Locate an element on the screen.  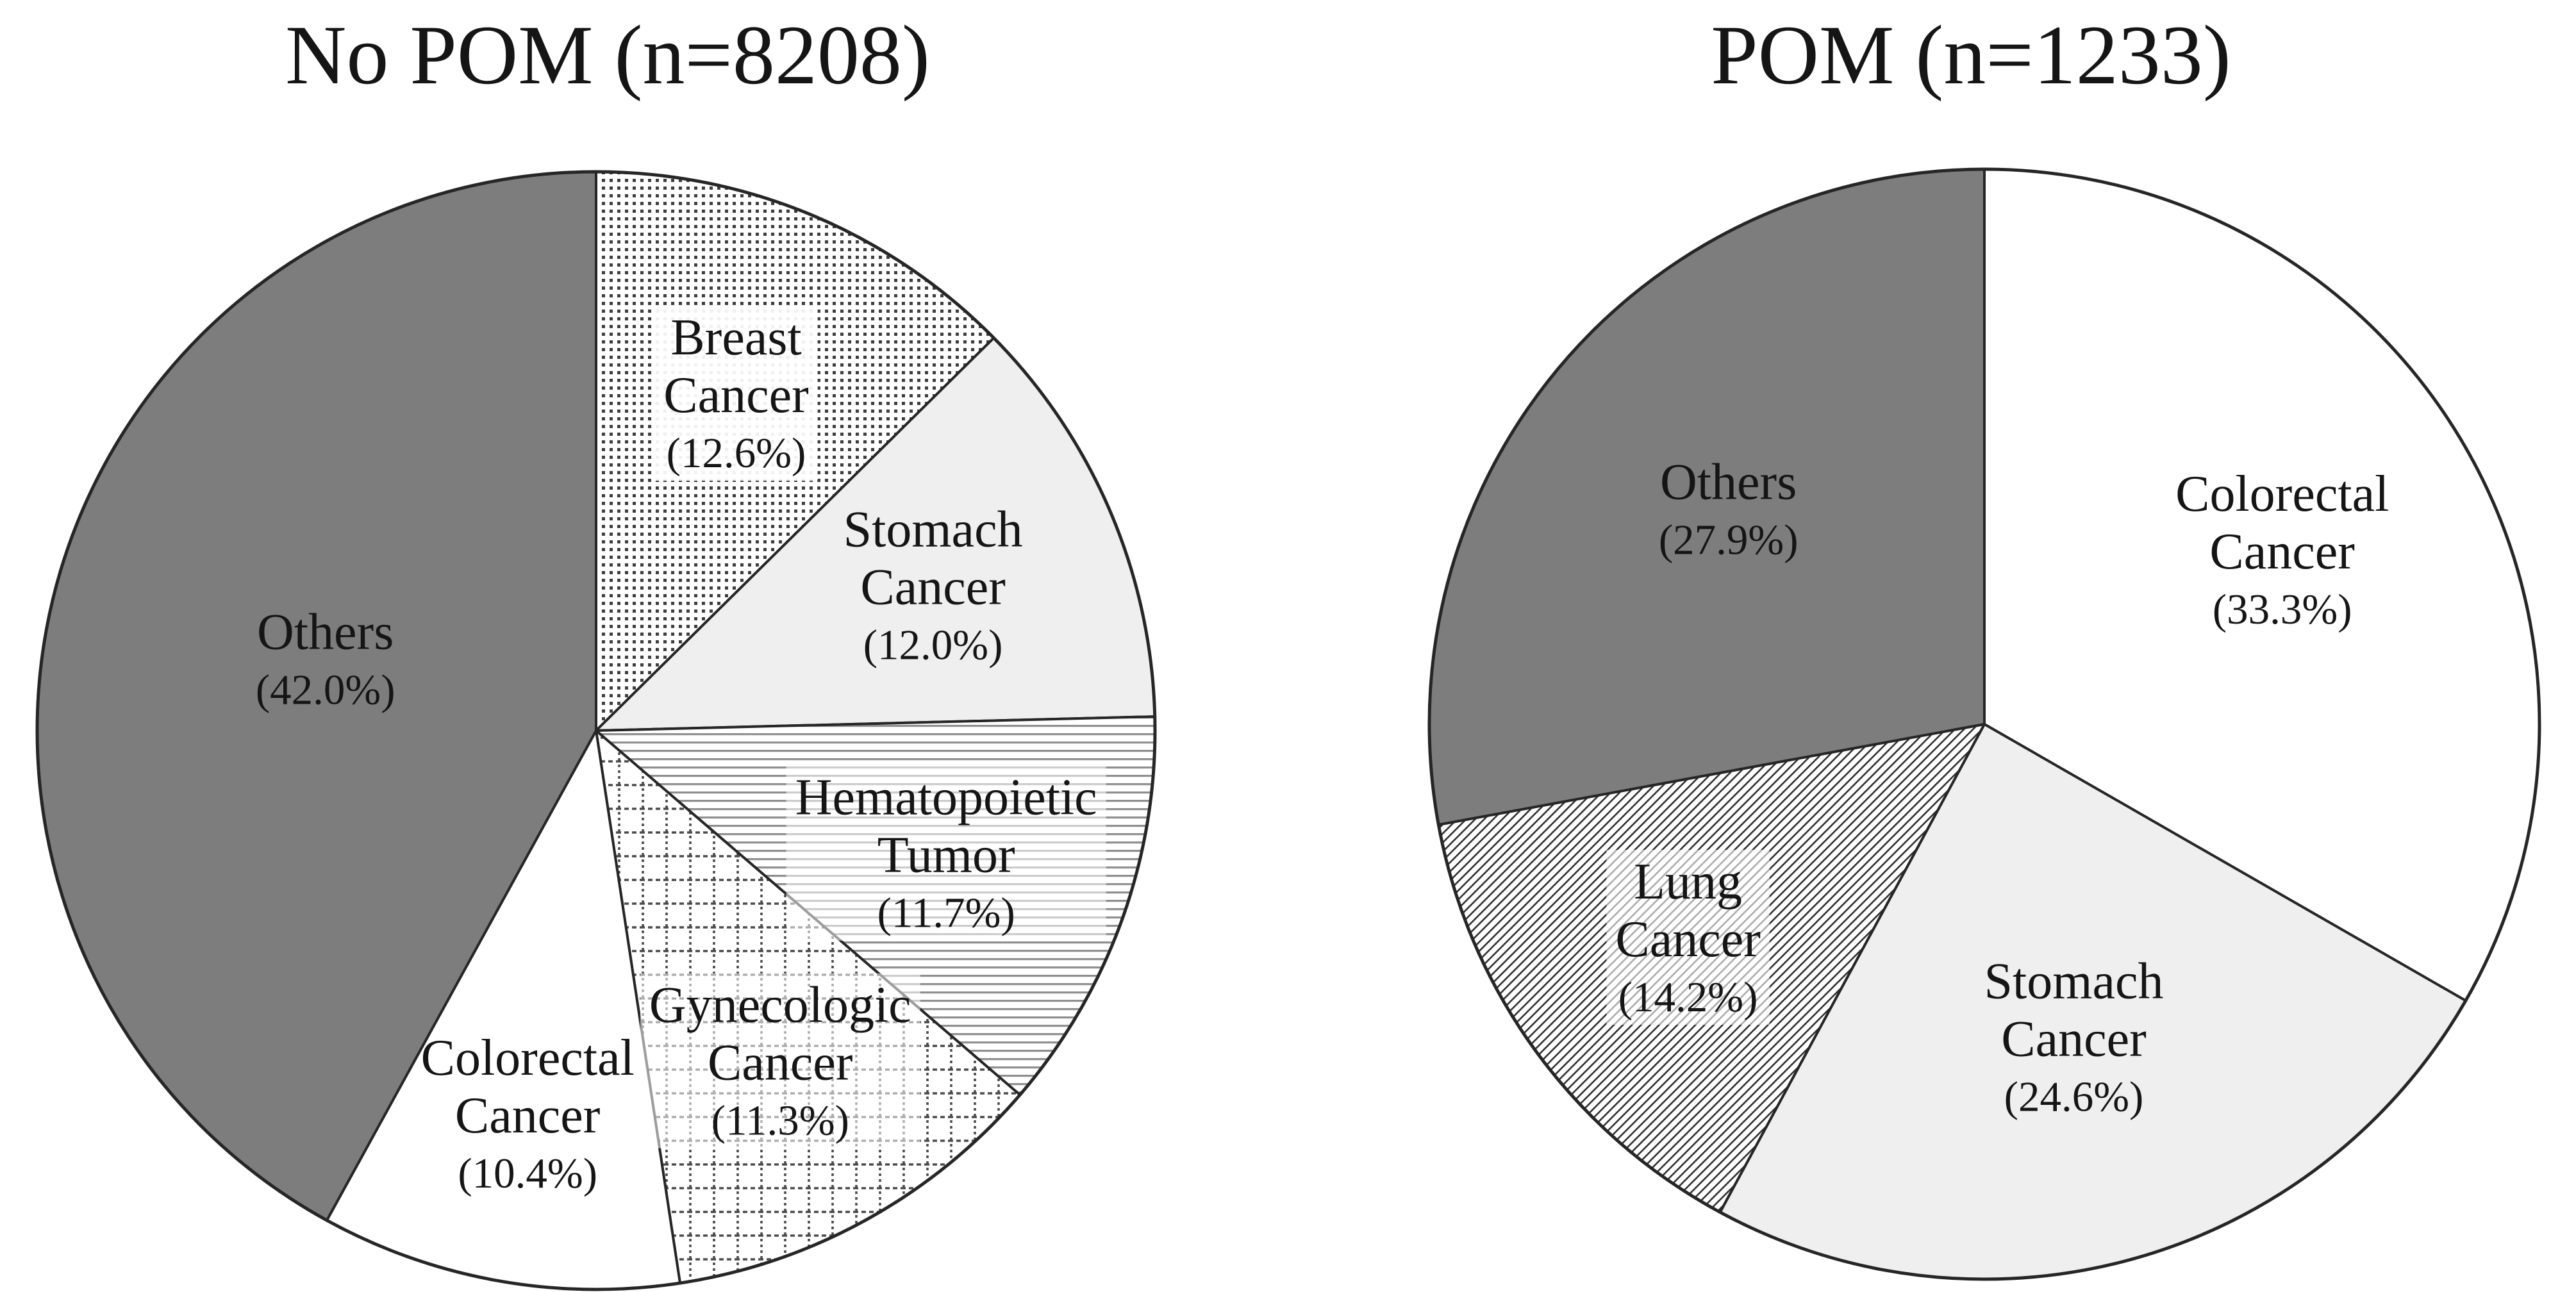
slice-label-colorectal-cancer: Colorectal Cancer (33.3%) is located at coordinates (2282, 550).